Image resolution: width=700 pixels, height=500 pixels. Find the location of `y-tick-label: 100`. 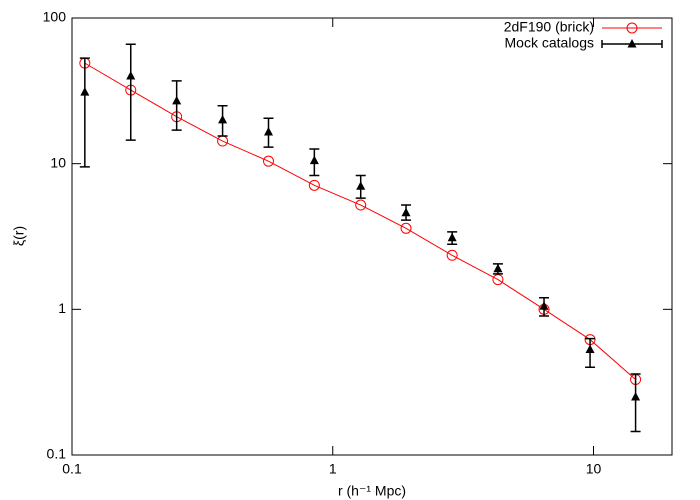

y-tick-label: 100 is located at coordinates (55, 17).